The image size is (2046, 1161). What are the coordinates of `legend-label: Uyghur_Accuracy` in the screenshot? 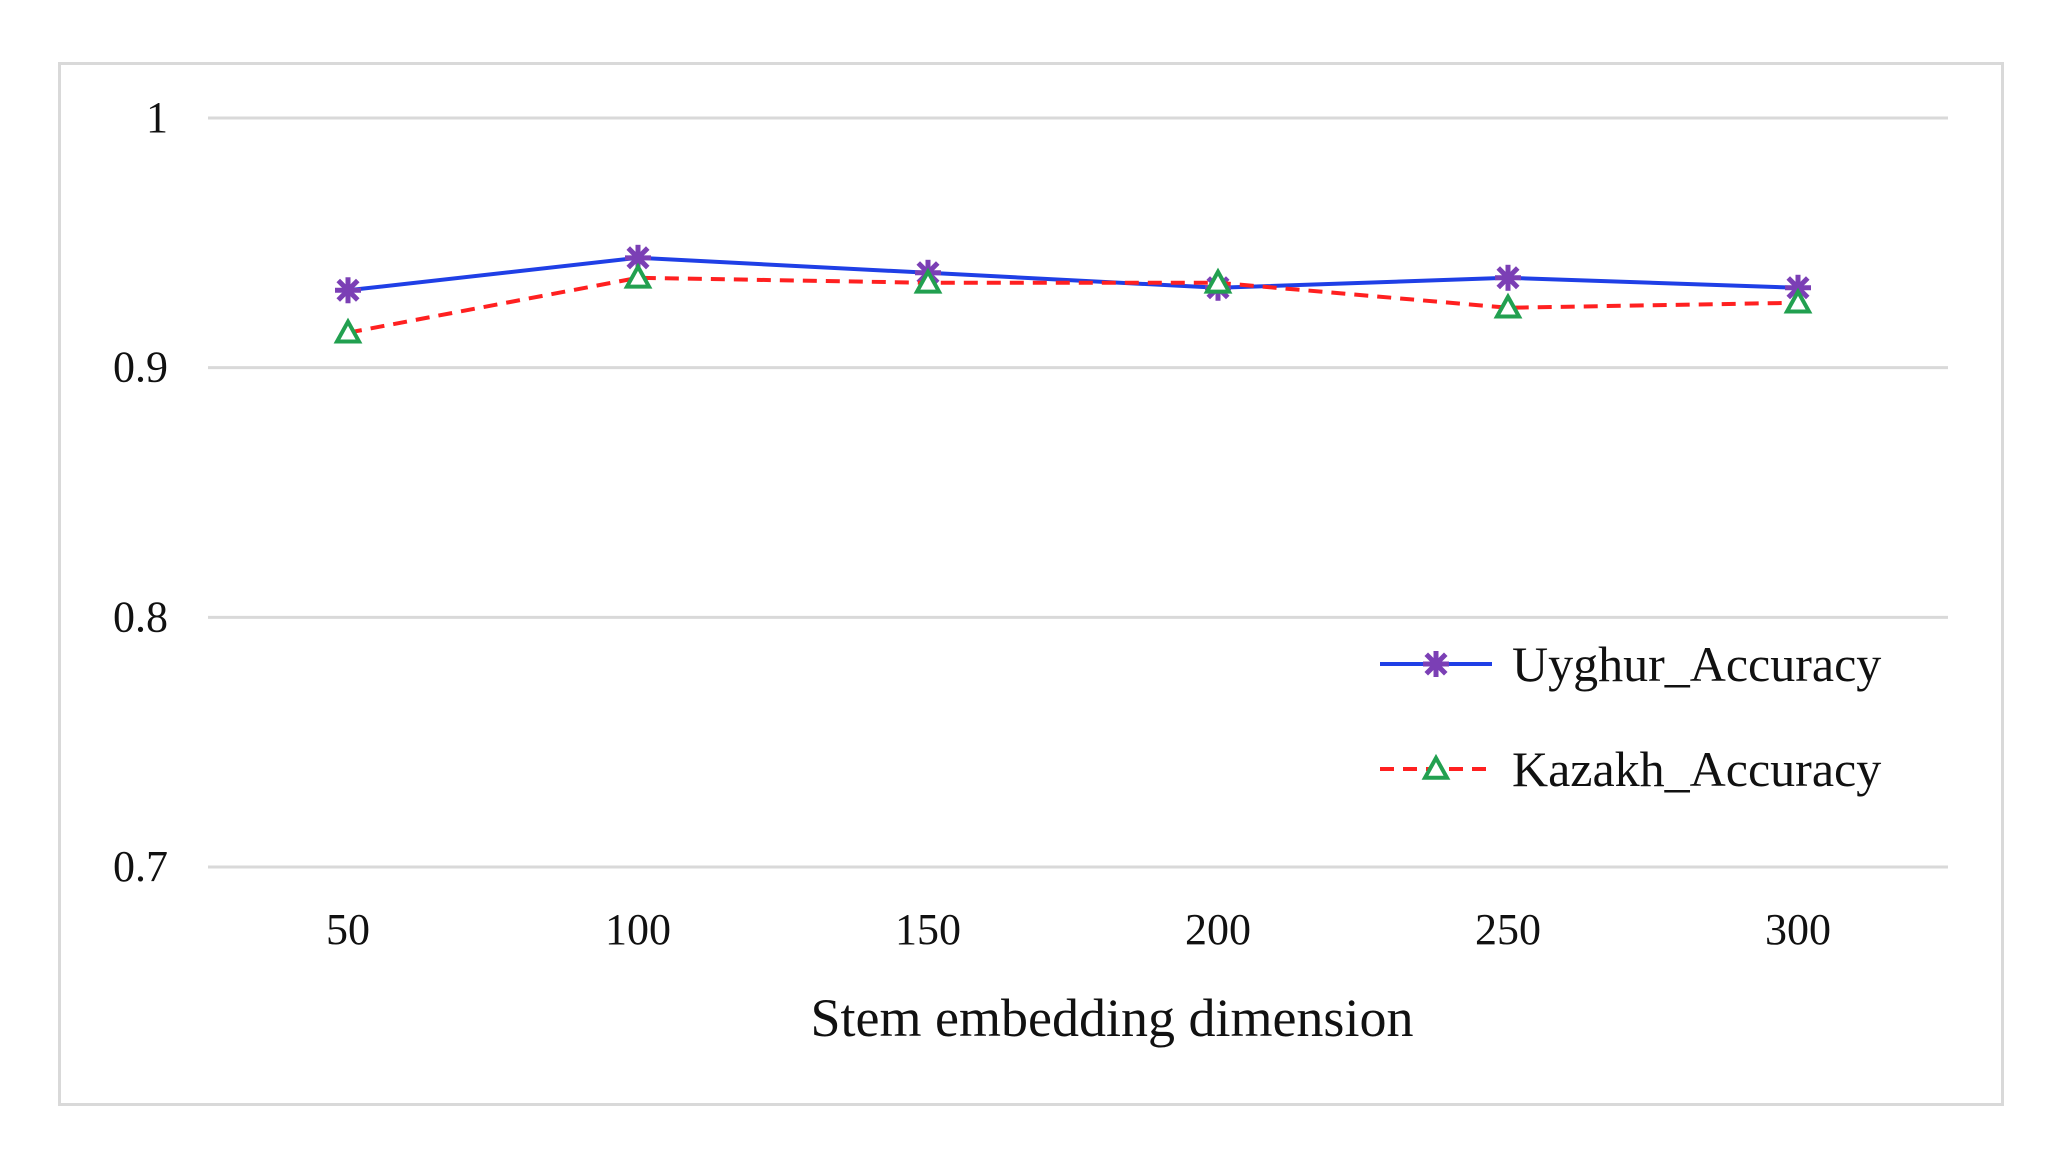 It's located at (1696, 664).